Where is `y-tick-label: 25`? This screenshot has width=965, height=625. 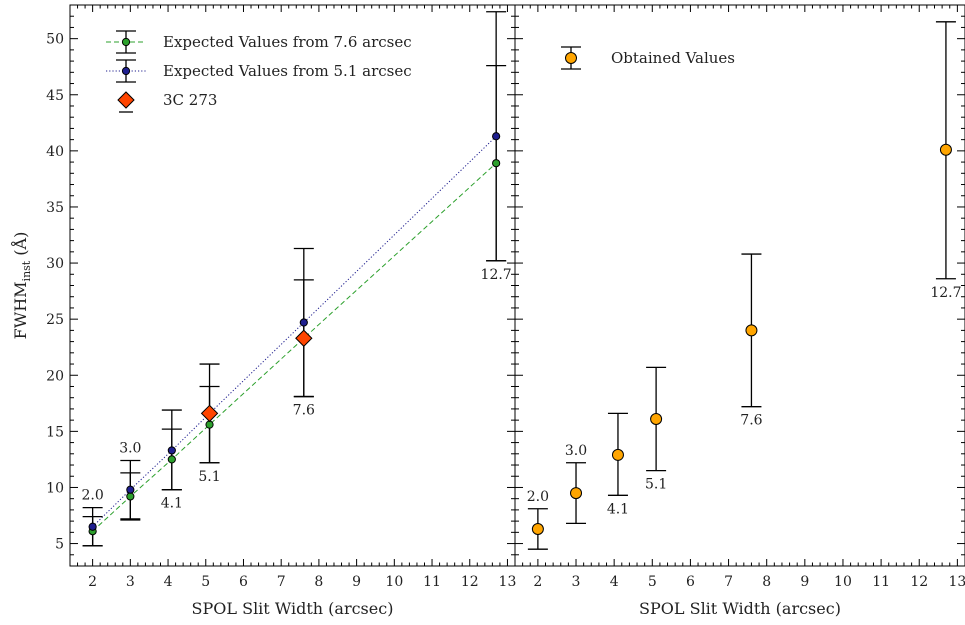 y-tick-label: 25 is located at coordinates (55, 320).